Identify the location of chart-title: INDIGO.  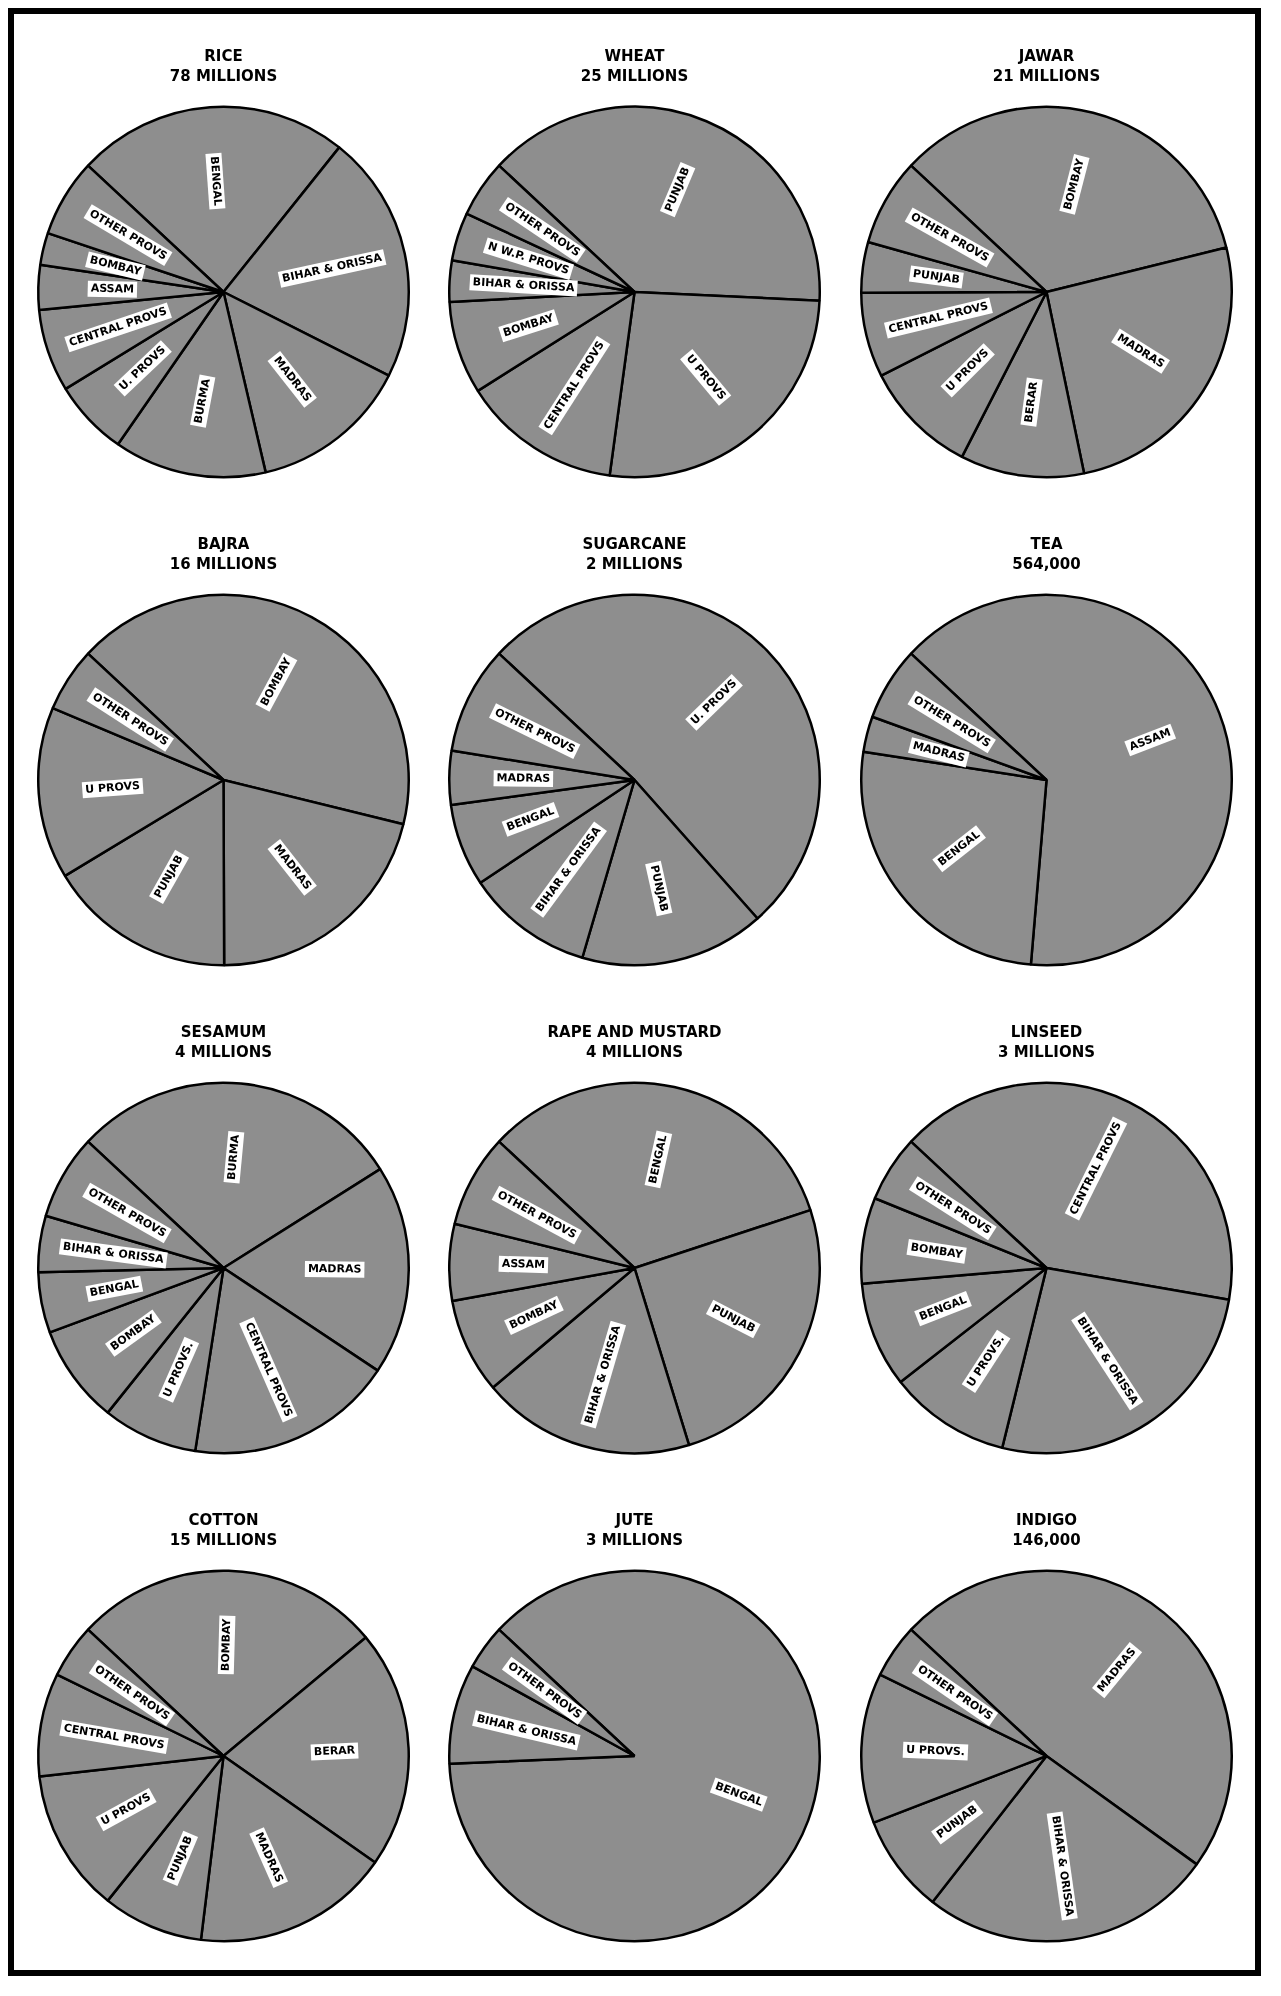
(1046, 1519).